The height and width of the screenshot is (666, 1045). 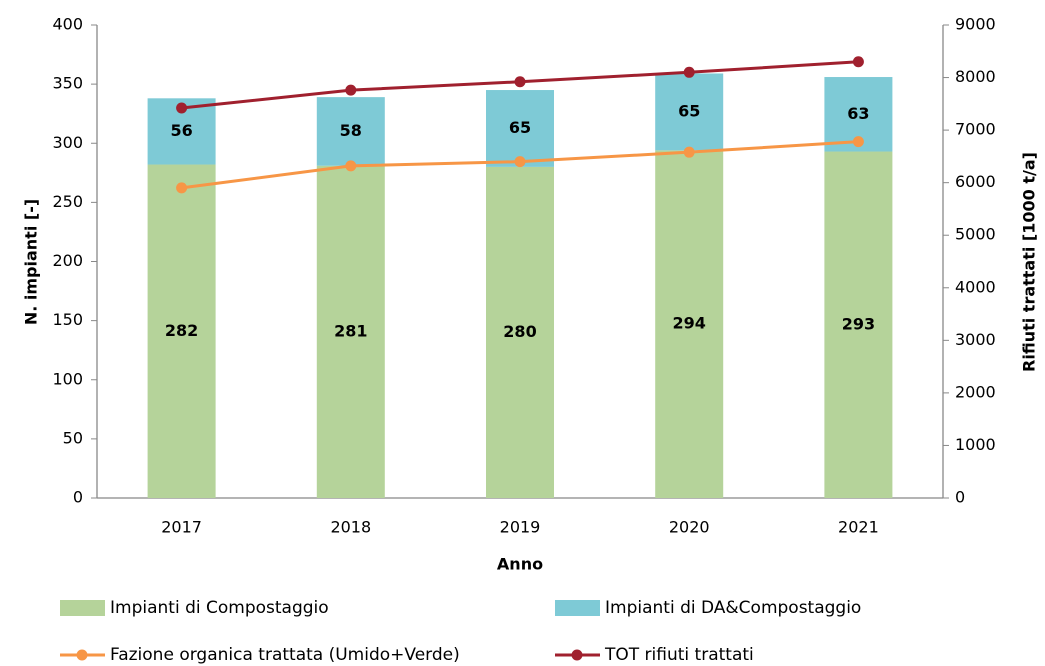 I want to click on y-tick-label: 250, so click(x=67, y=201).